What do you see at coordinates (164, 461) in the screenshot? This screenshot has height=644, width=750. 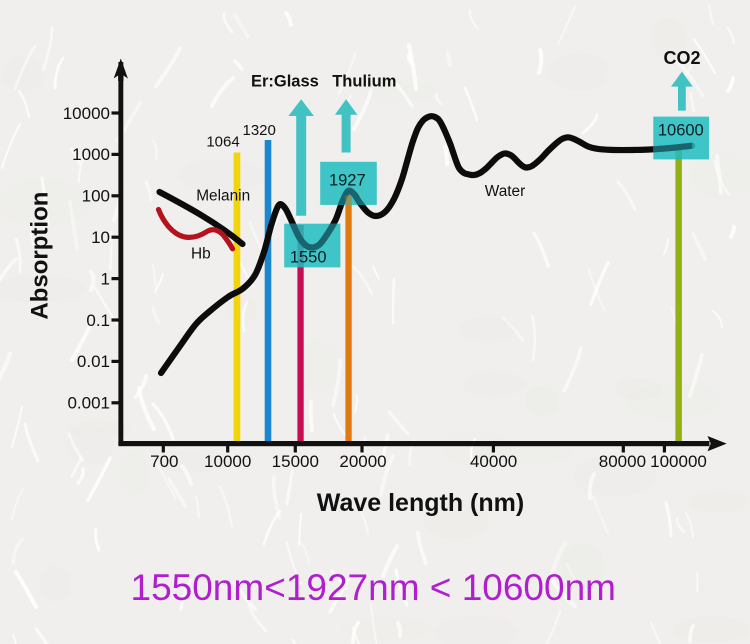 I see `svg-text: 700` at bounding box center [164, 461].